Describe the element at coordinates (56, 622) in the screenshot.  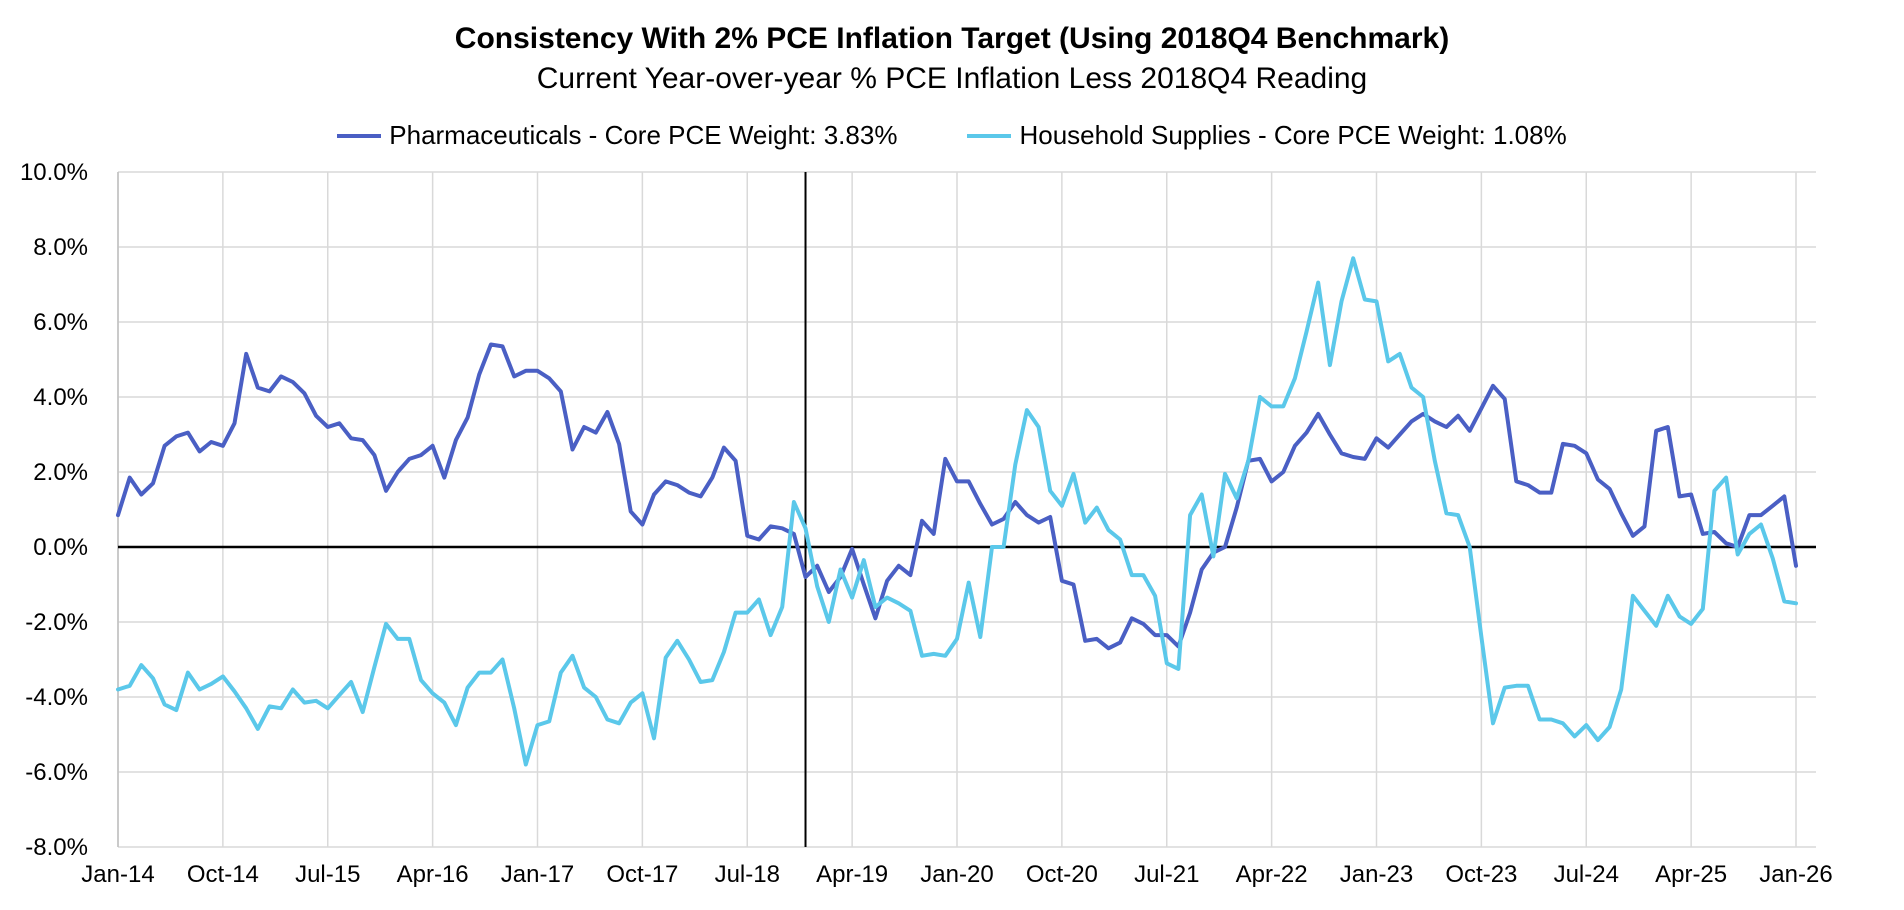
I see `y-tick-label: -2.0%` at that location.